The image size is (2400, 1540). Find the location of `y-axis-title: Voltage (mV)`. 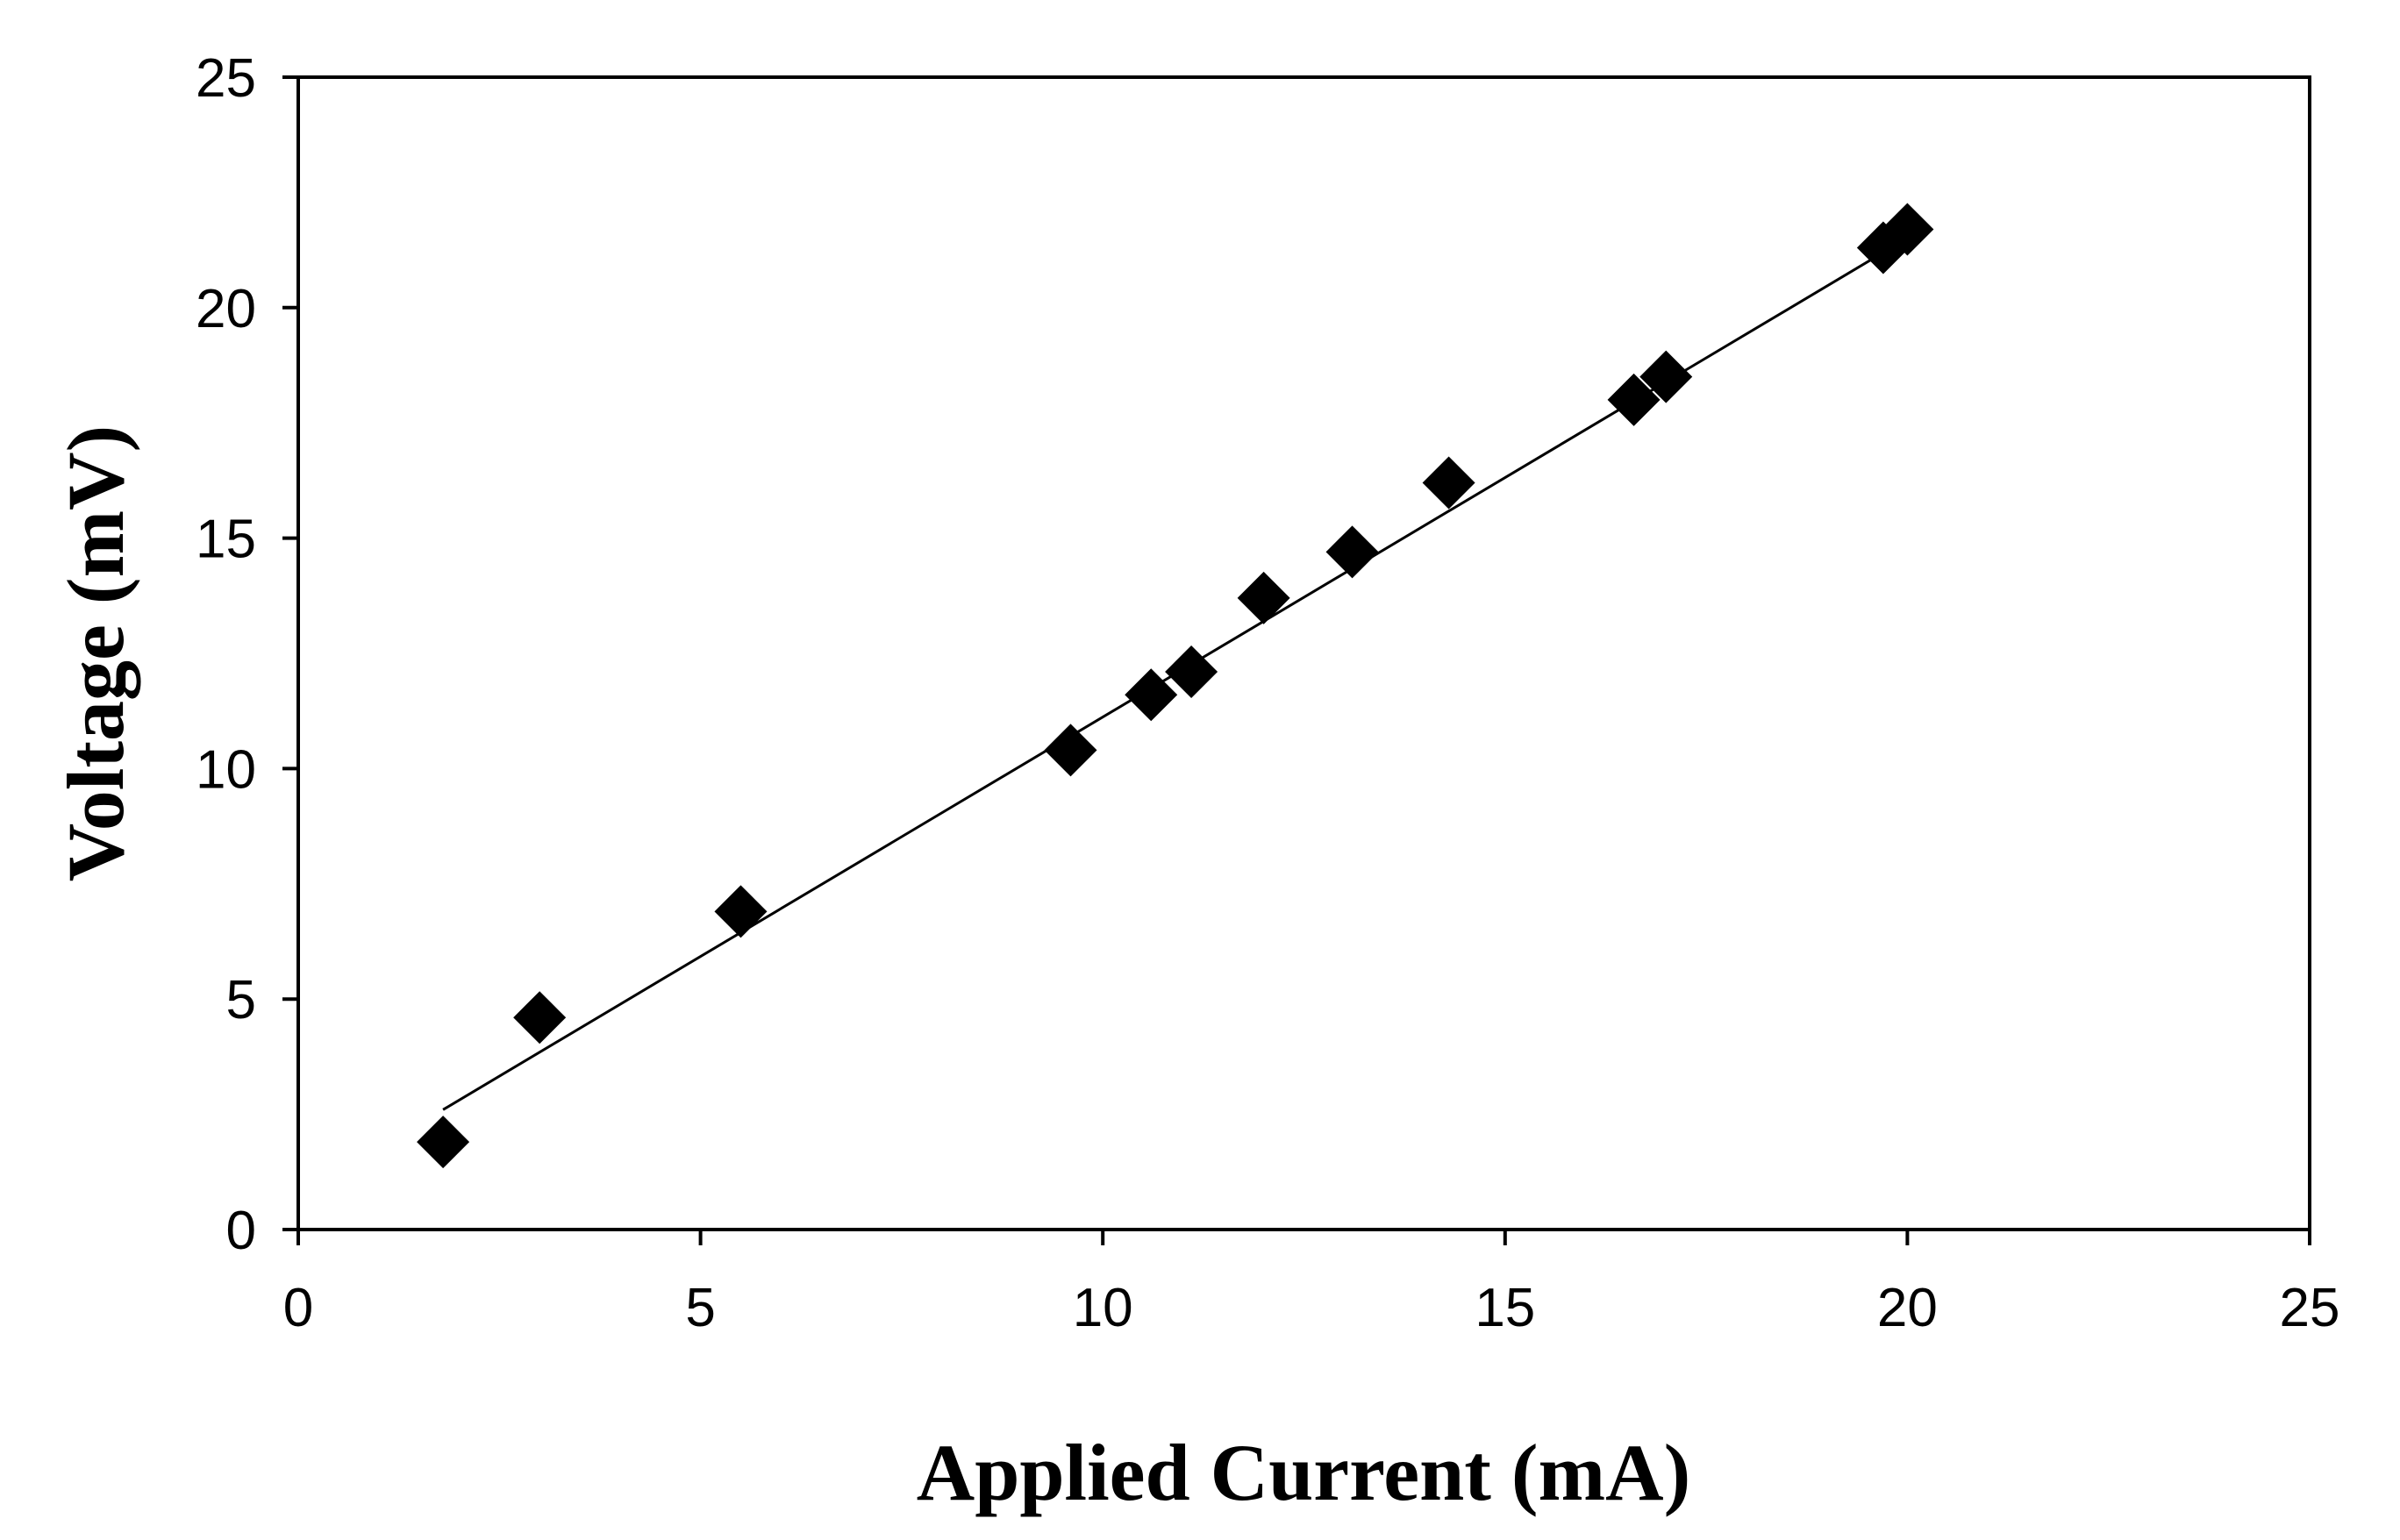

y-axis-title: Voltage (mV) is located at coordinates (95, 653).